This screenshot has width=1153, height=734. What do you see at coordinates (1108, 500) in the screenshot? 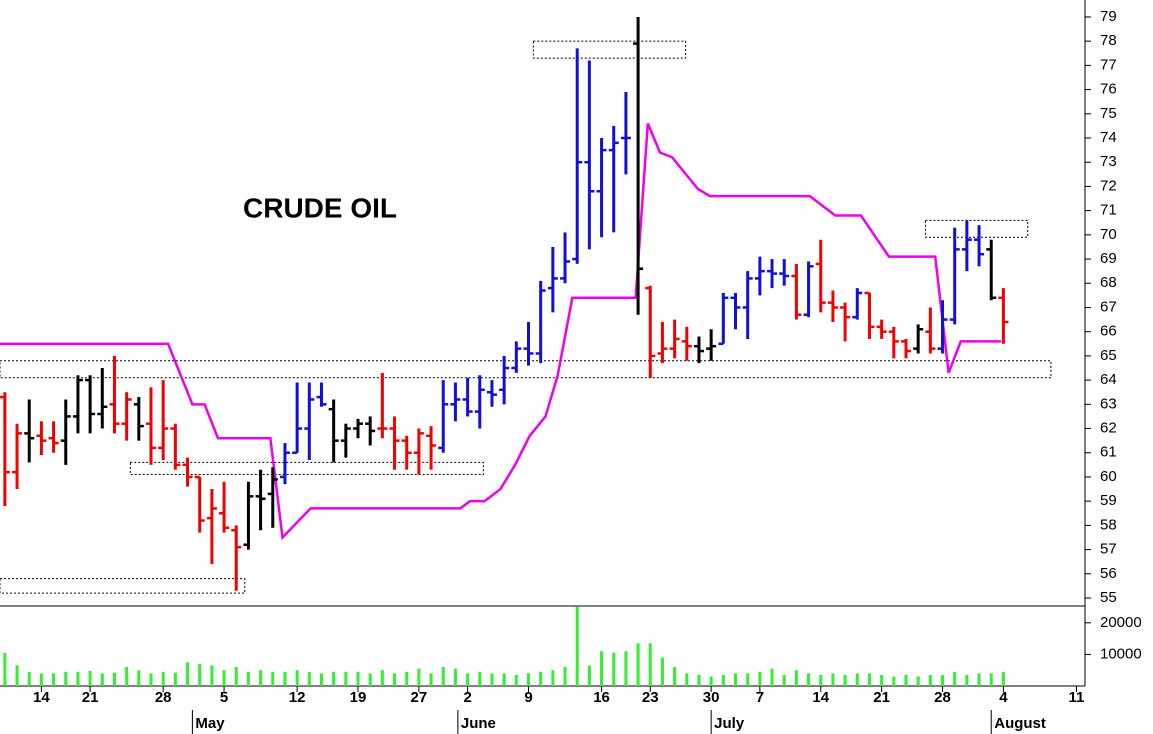
I see `y-tick-label: 59` at bounding box center [1108, 500].